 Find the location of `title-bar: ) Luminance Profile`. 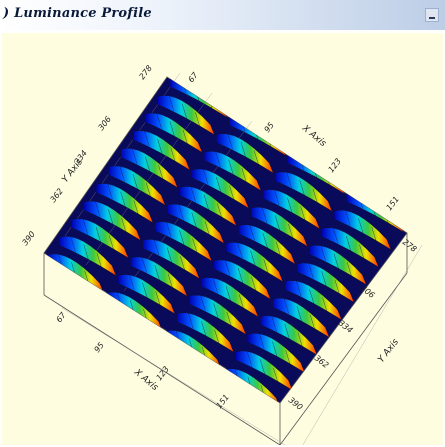

title-bar: ) Luminance Profile is located at coordinates (222, 15).